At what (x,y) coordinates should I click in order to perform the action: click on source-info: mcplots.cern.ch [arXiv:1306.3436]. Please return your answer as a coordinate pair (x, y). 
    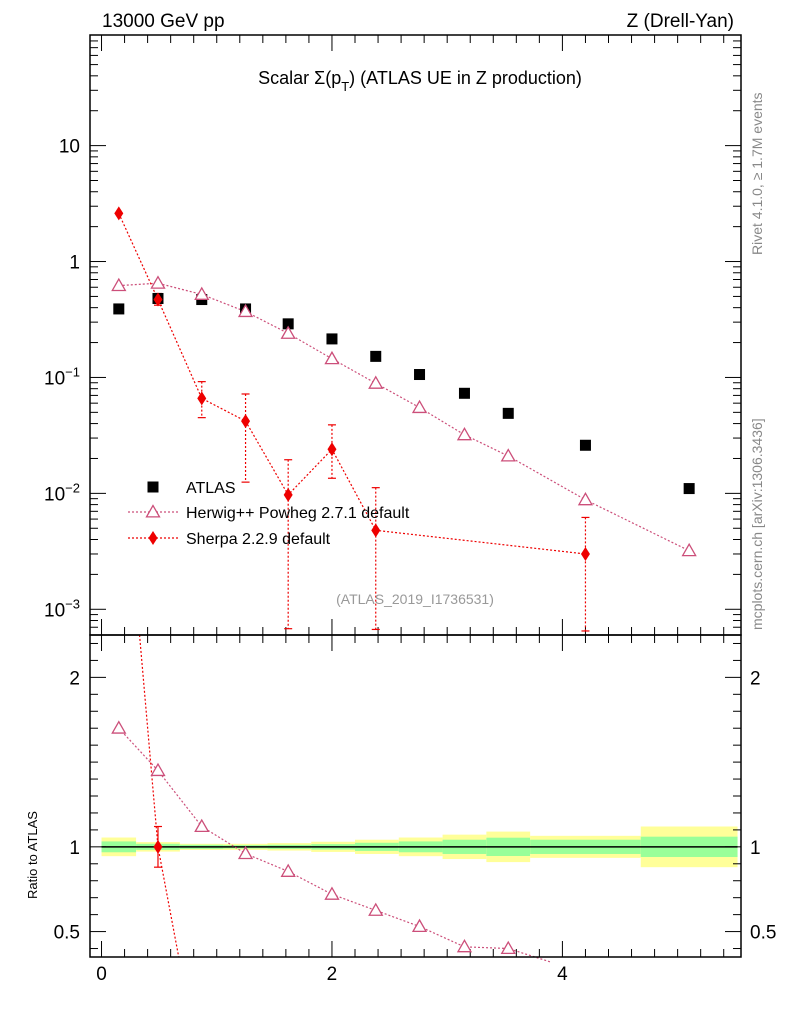
    Looking at the image, I should click on (757, 524).